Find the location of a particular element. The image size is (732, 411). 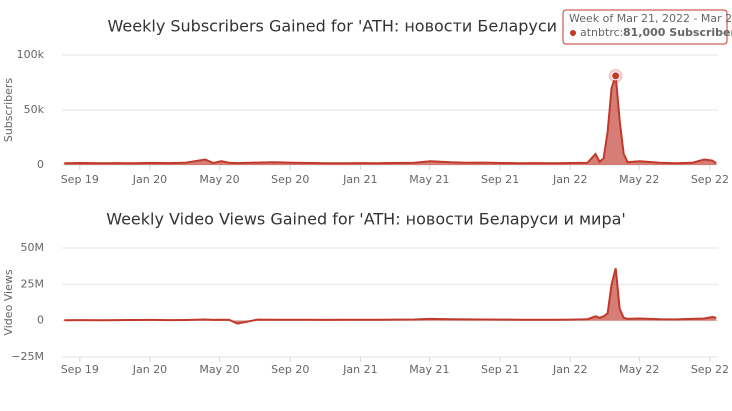

y-axis-label: Video Views is located at coordinates (8, 302).